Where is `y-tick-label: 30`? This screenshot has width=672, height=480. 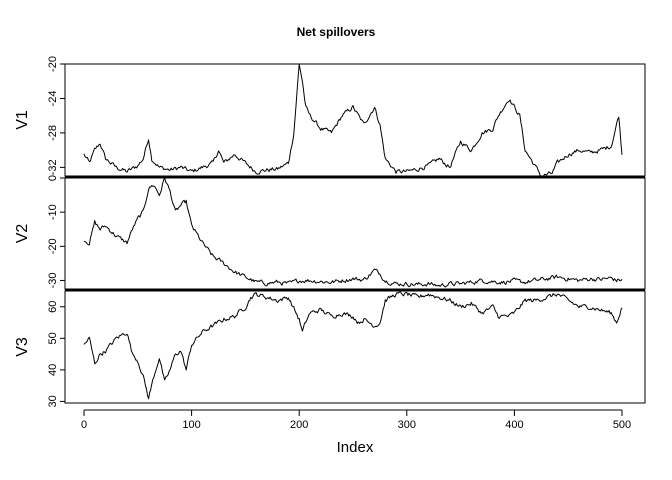 y-tick-label: 30 is located at coordinates (53, 401).